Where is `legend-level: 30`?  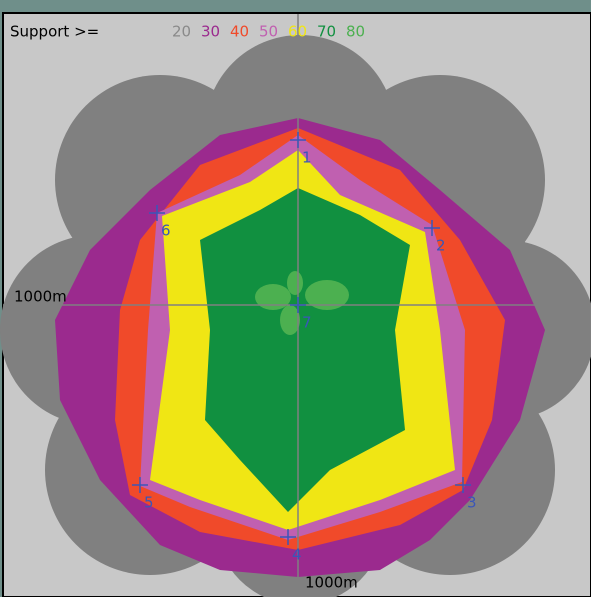
legend-level: 30 is located at coordinates (210, 32).